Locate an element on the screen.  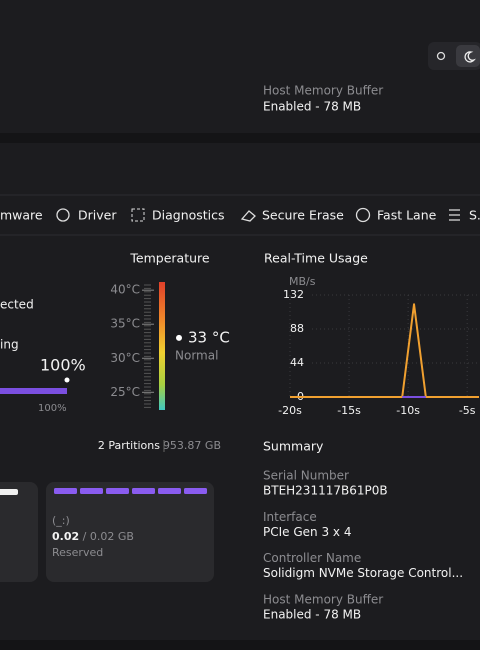
field-label: Controller Name is located at coordinates (312, 558).